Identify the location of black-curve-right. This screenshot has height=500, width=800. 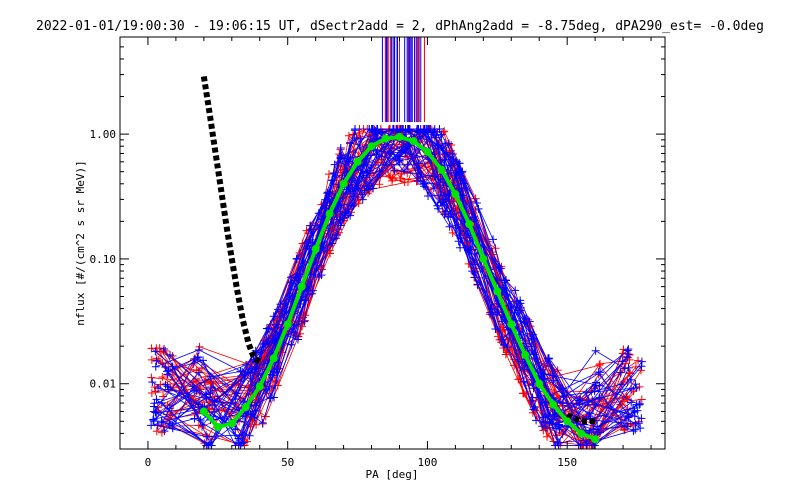
(580, 418).